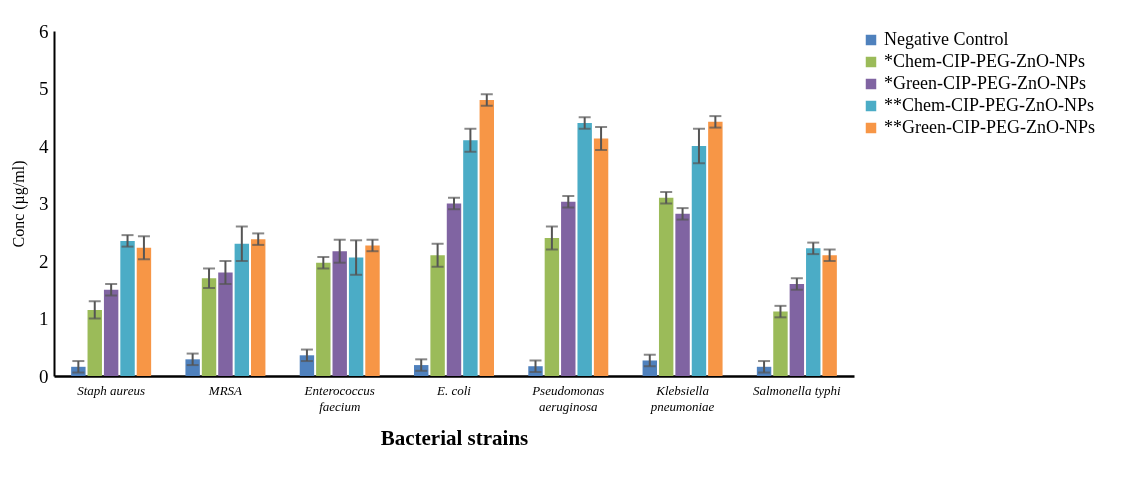 This screenshot has width=1144, height=489. What do you see at coordinates (44, 31) in the screenshot?
I see `y-tick-label: 6` at bounding box center [44, 31].